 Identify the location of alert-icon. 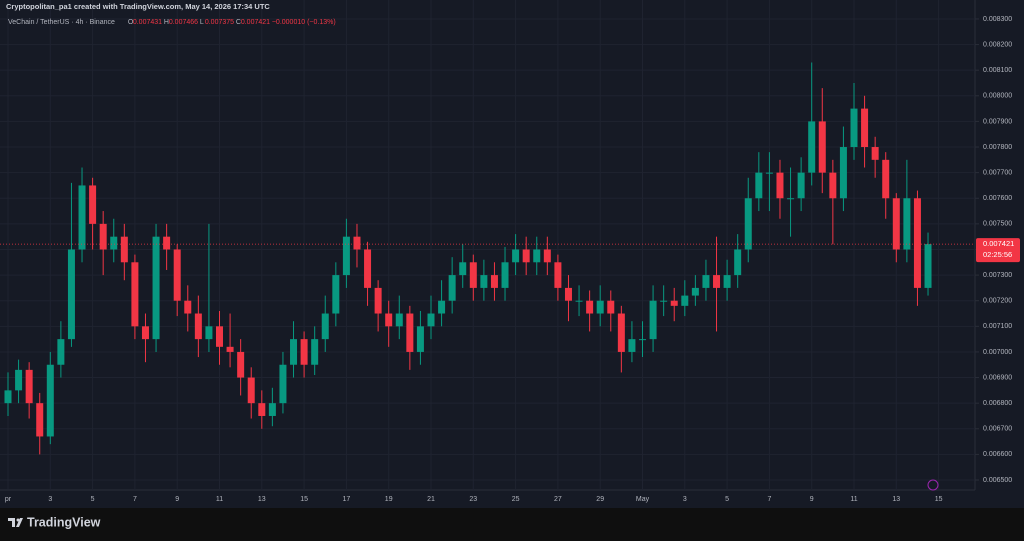
(933, 485).